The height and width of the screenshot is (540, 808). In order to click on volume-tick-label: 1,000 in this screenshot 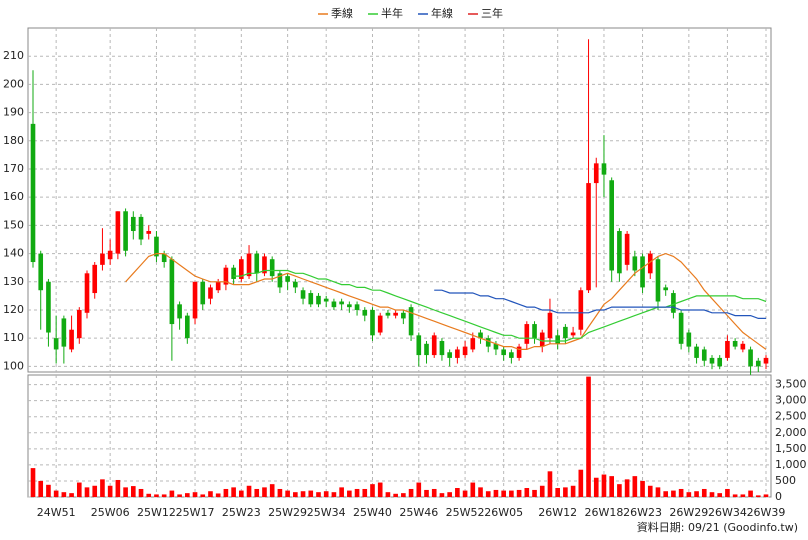, I will do `click(791, 464)`.